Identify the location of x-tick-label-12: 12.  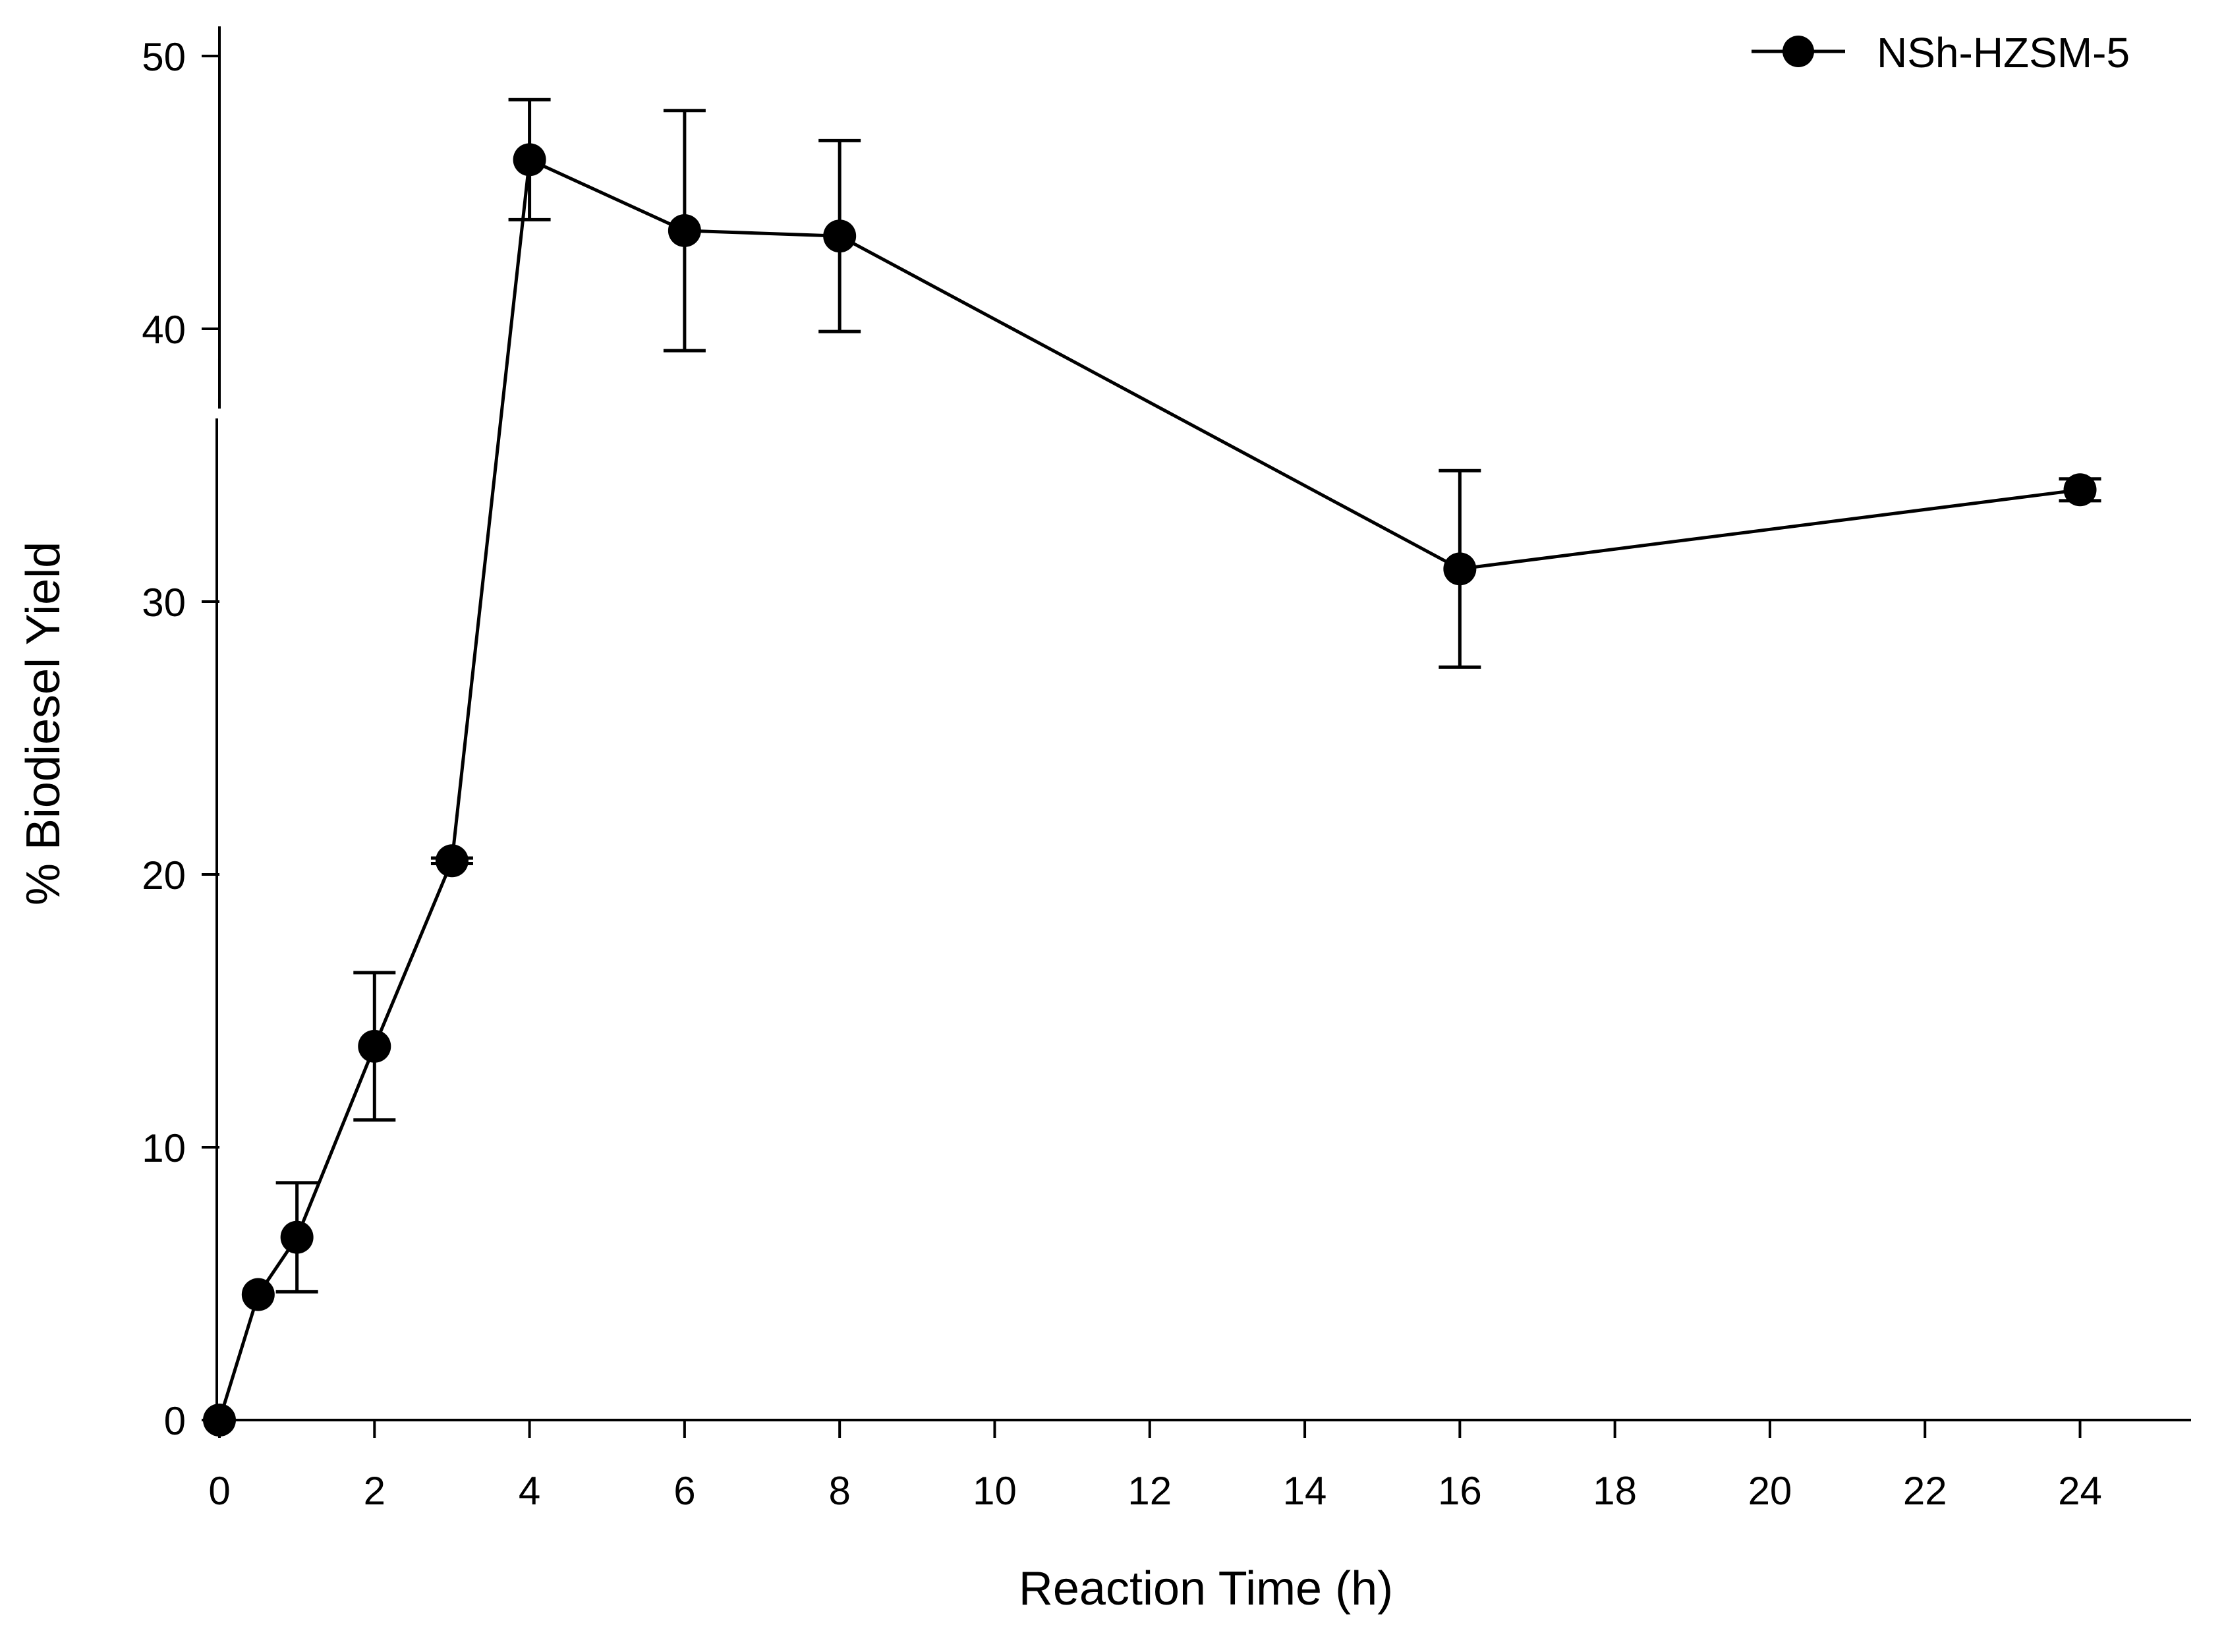
(1149, 1491).